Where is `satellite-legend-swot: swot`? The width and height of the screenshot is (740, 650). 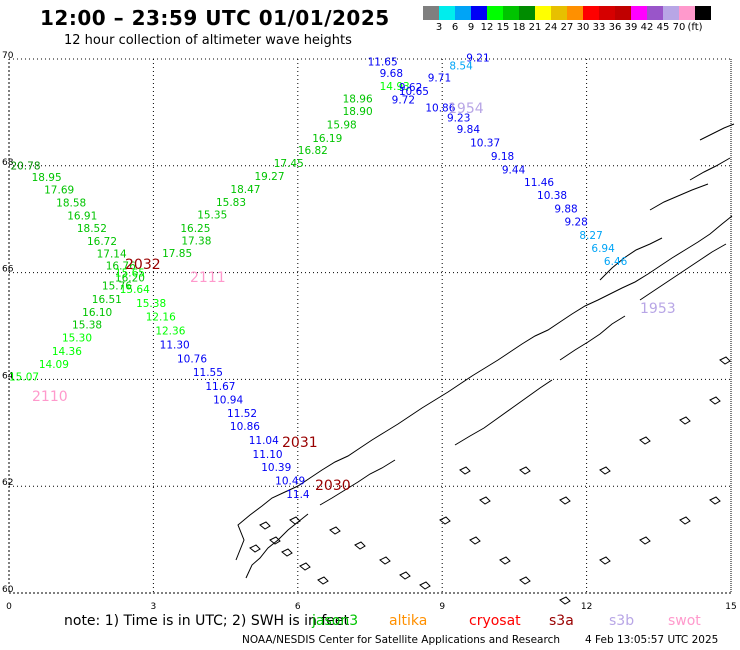
satellite-legend-swot: swot is located at coordinates (684, 621).